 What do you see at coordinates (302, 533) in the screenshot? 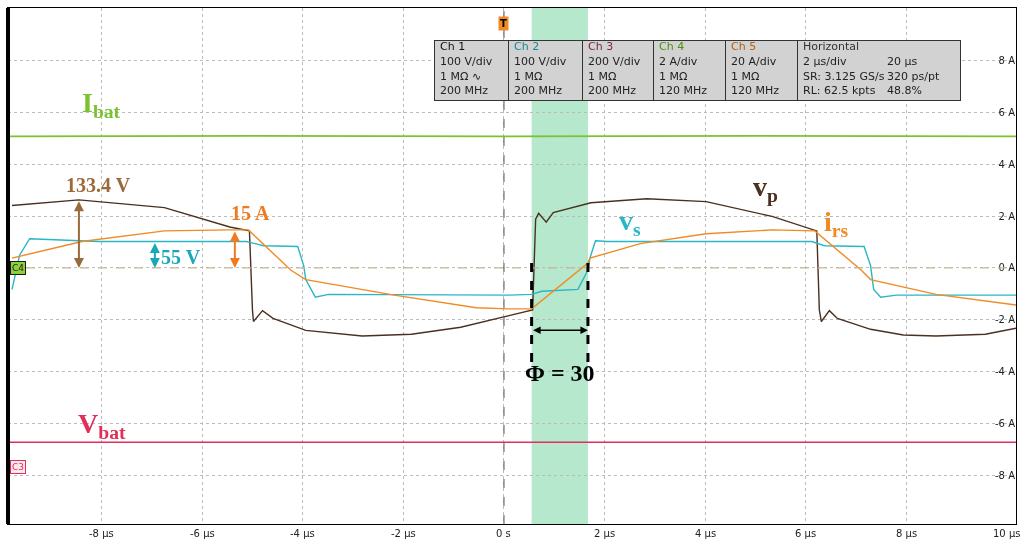
I see `x-tick-label: -4 µs` at bounding box center [302, 533].